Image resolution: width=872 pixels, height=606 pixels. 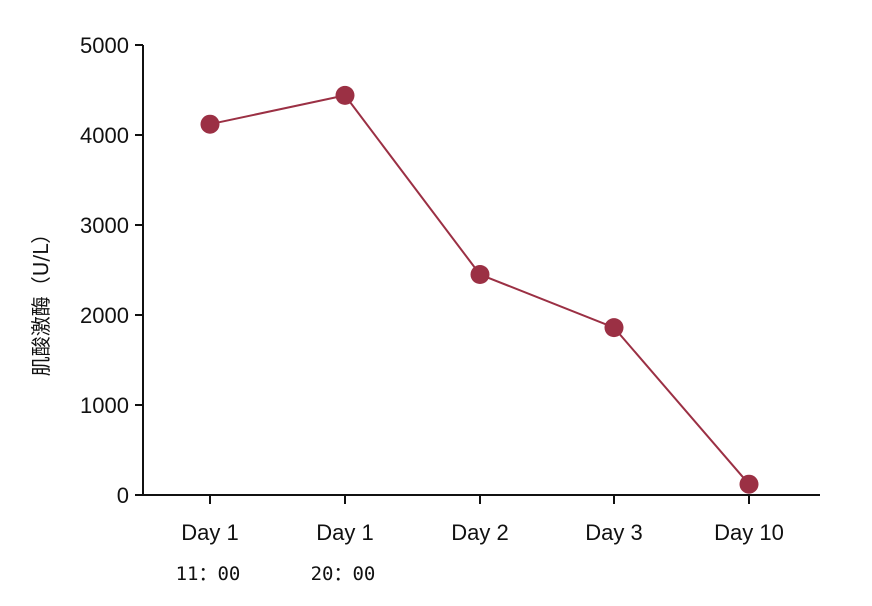 I want to click on x-tick-sublabel: 20：00, so click(x=343, y=574).